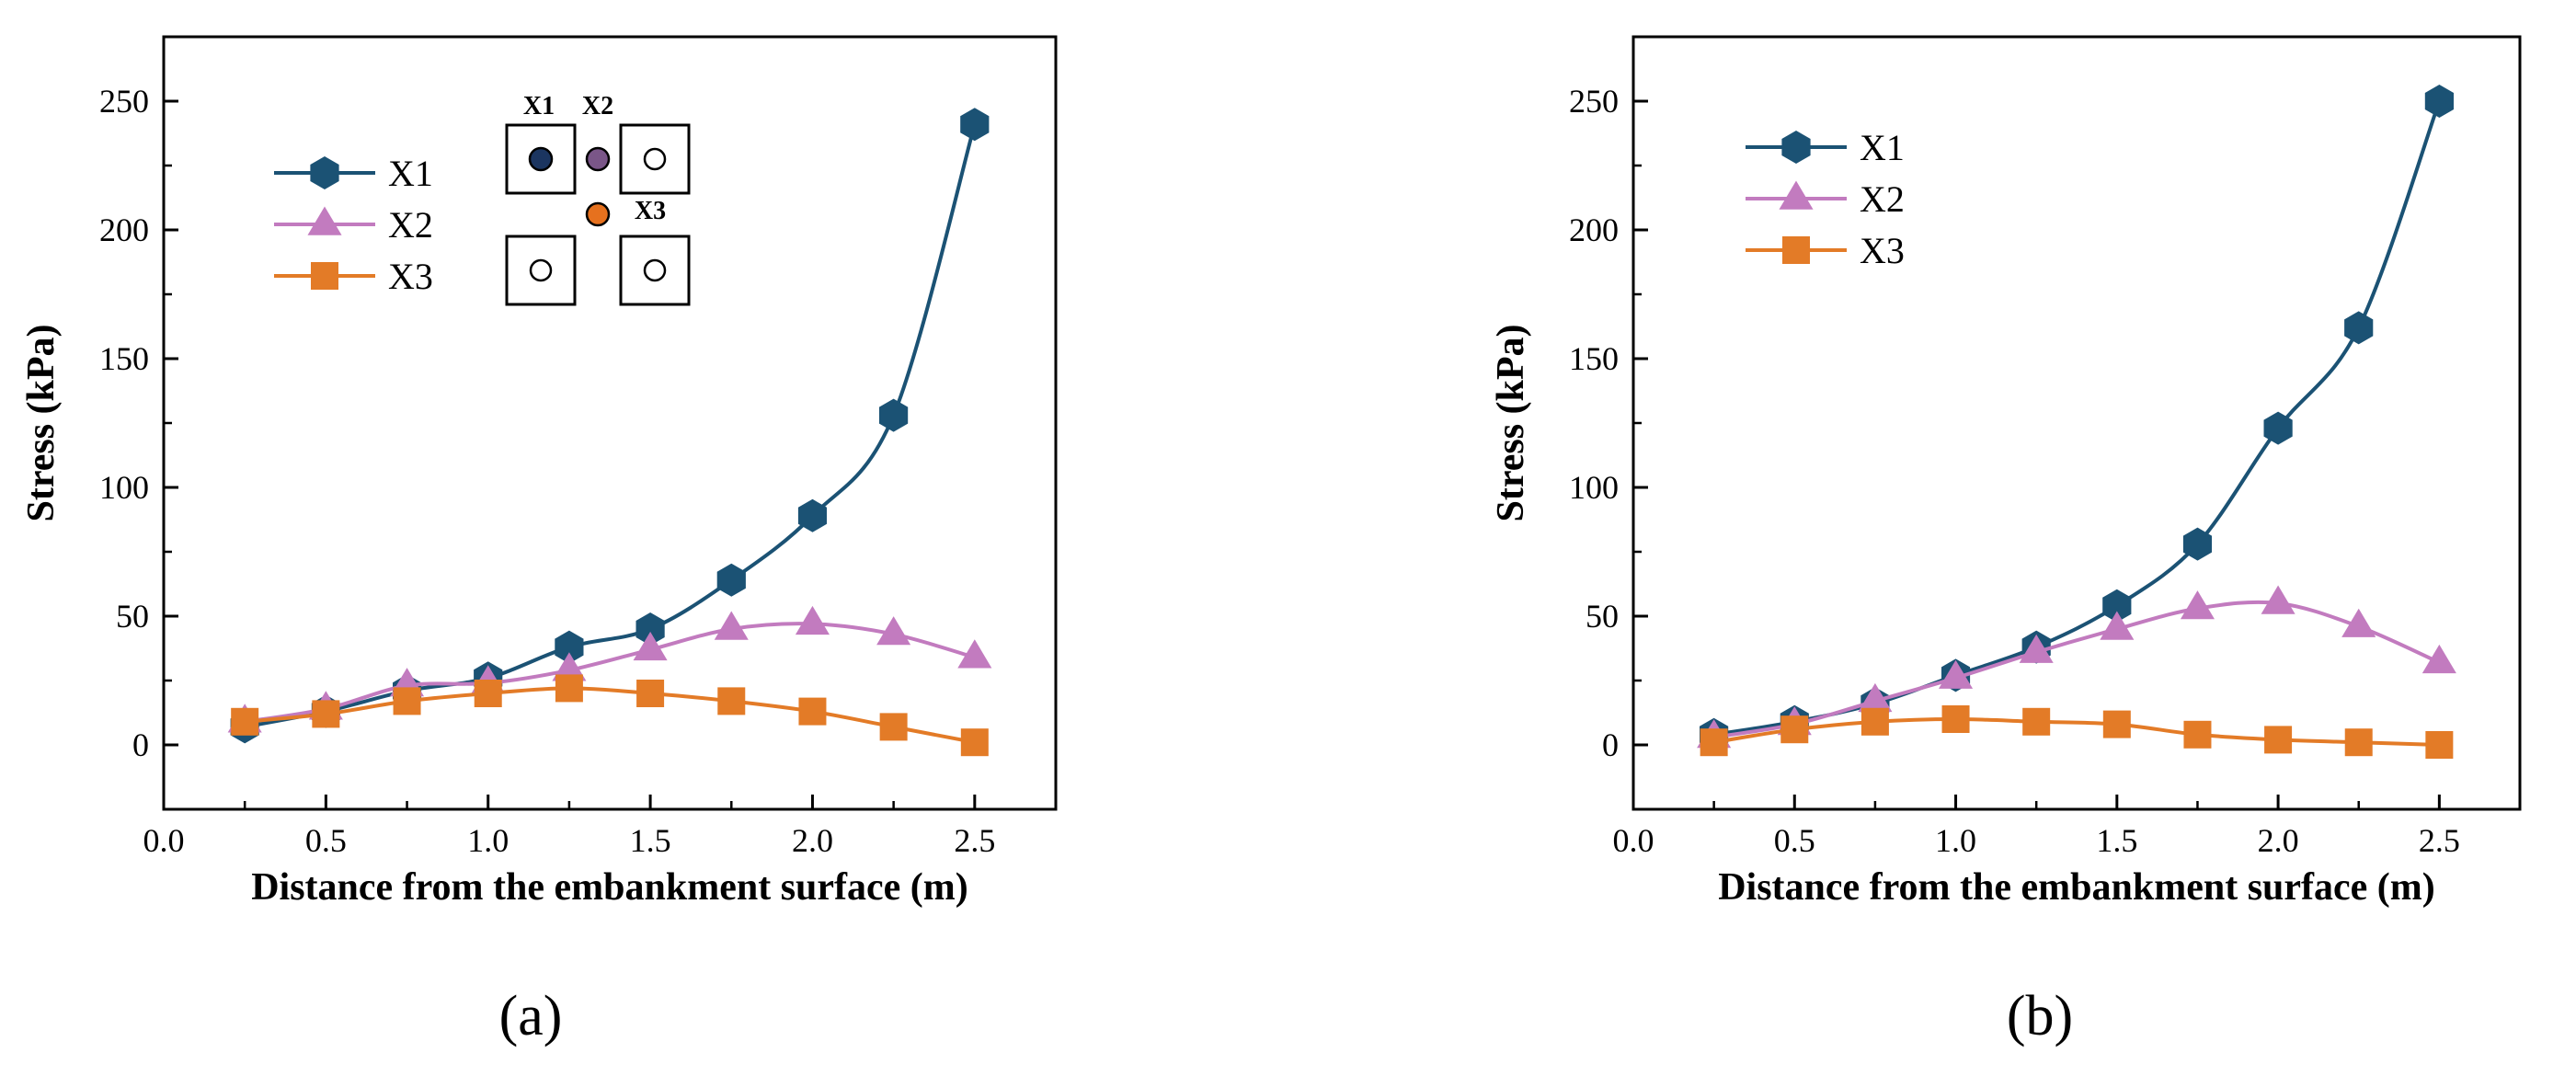 Image resolution: width=2576 pixels, height=1087 pixels. I want to click on measuring-point-x2, so click(598, 159).